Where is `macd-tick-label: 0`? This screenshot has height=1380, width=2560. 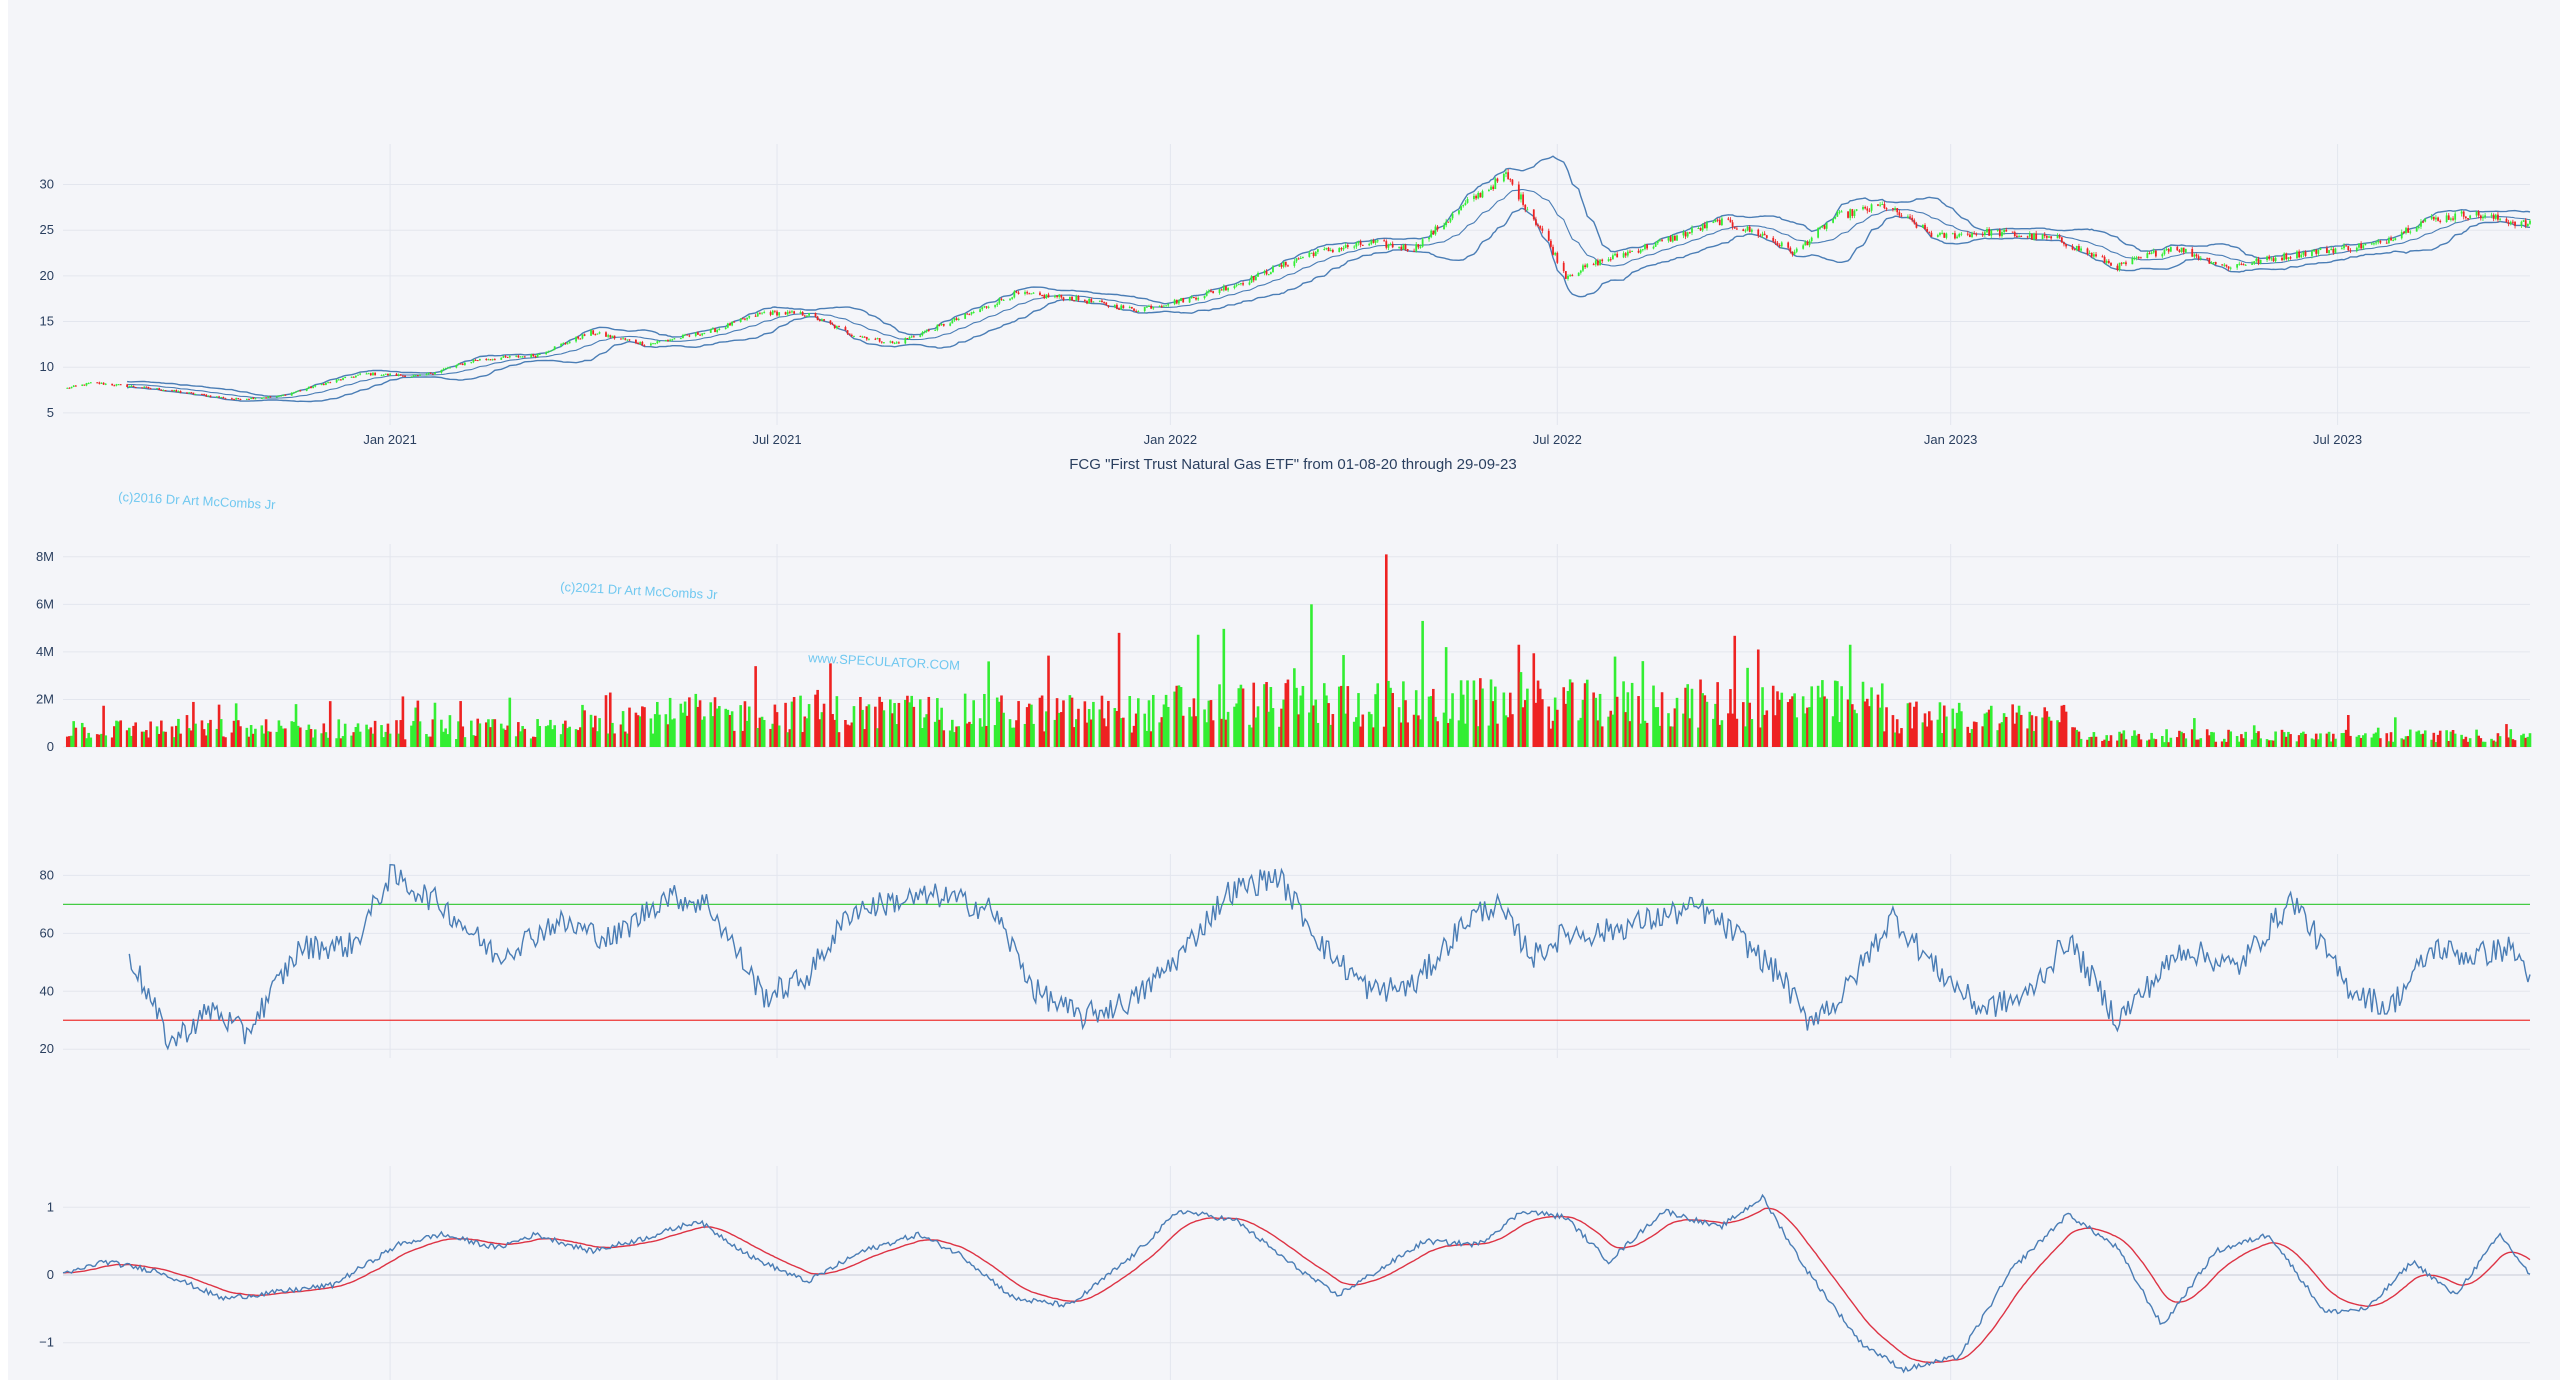 macd-tick-label: 0 is located at coordinates (50, 1274).